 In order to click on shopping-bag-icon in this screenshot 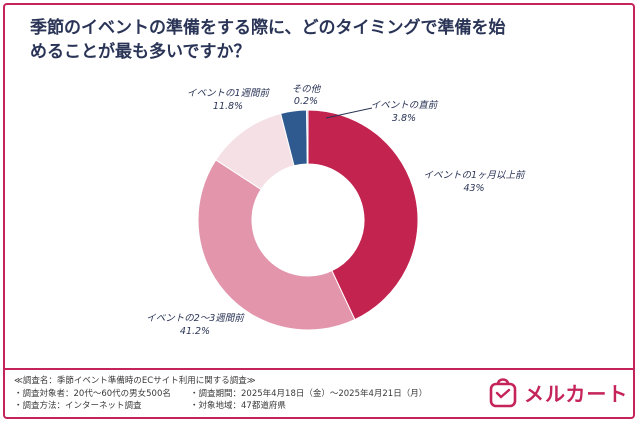, I will do `click(503, 393)`.